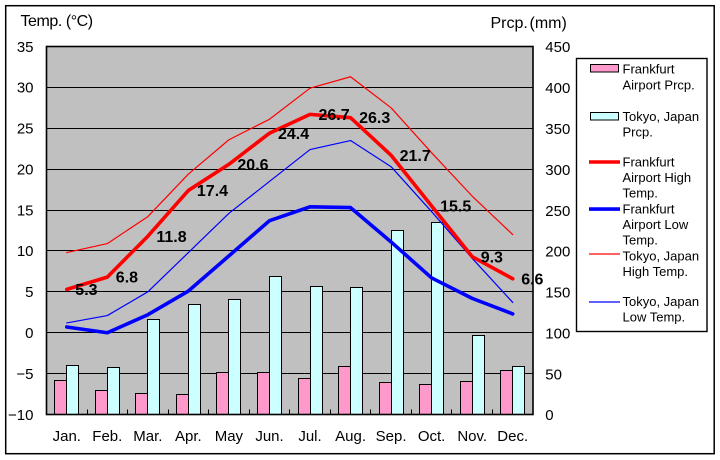 The height and width of the screenshot is (460, 720). I want to click on svg-text: 24.4, so click(293, 134).